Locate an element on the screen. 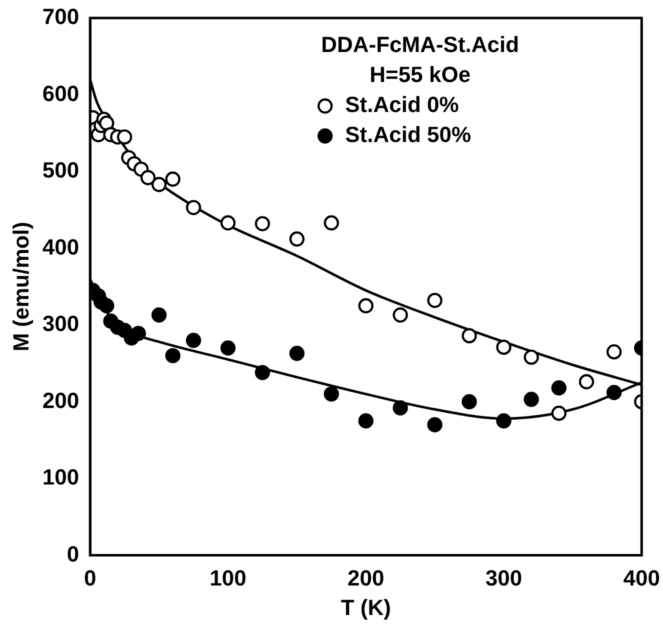 This screenshot has height=624, width=663. y-tick-label: 0 is located at coordinates (73, 553).